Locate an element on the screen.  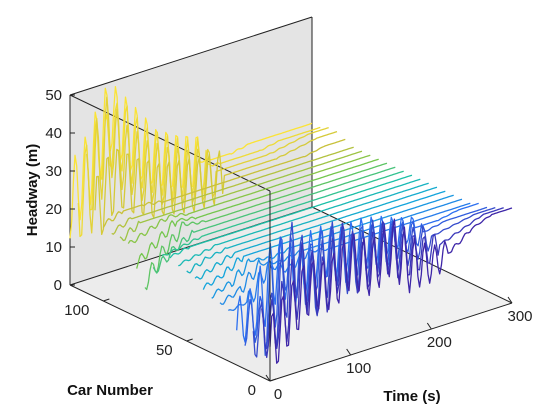
z-tick-label: 40 is located at coordinates (53, 133).